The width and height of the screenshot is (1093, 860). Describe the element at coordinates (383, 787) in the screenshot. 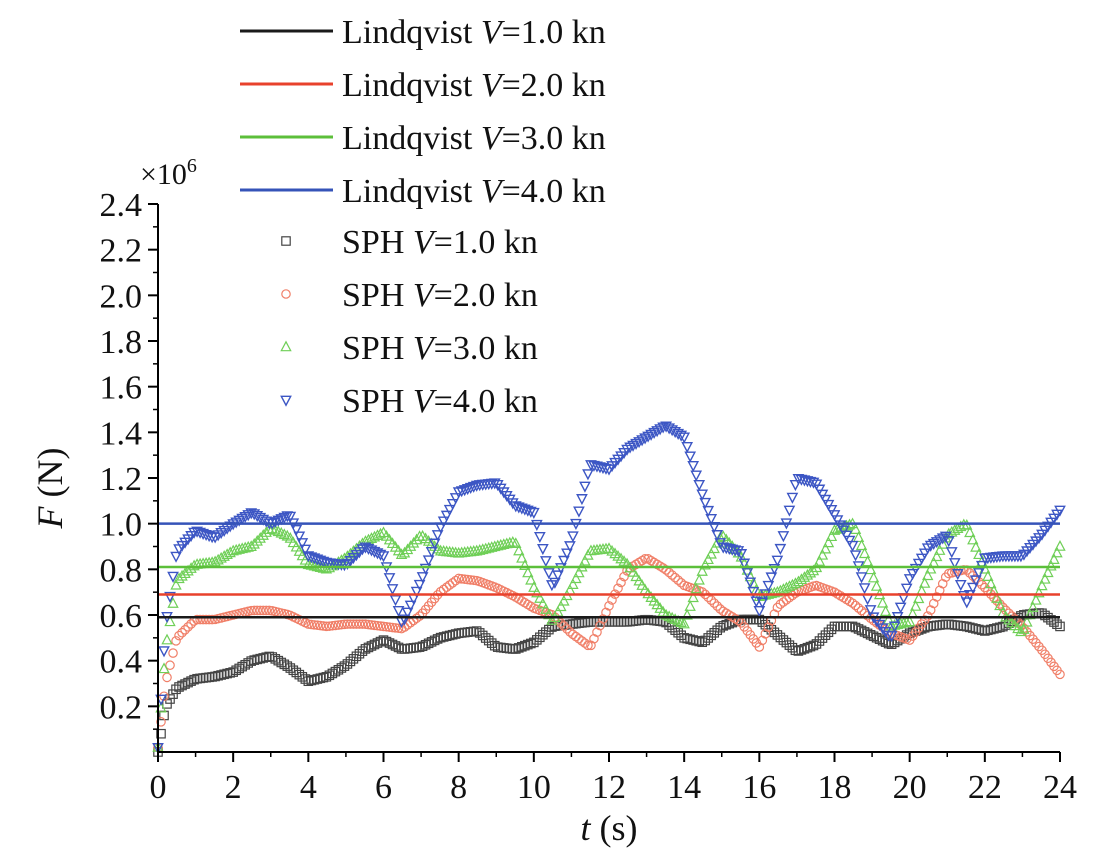

I see `x-tick-label: 6` at that location.